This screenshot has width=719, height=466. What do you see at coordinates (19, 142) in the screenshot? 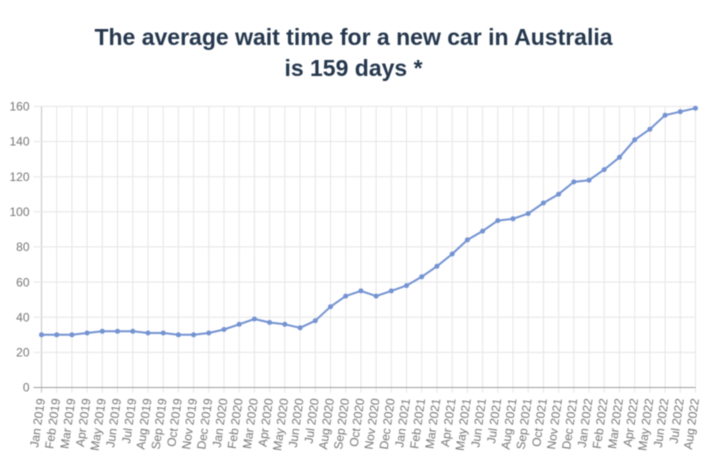
I see `svg-text: 140` at bounding box center [19, 142].